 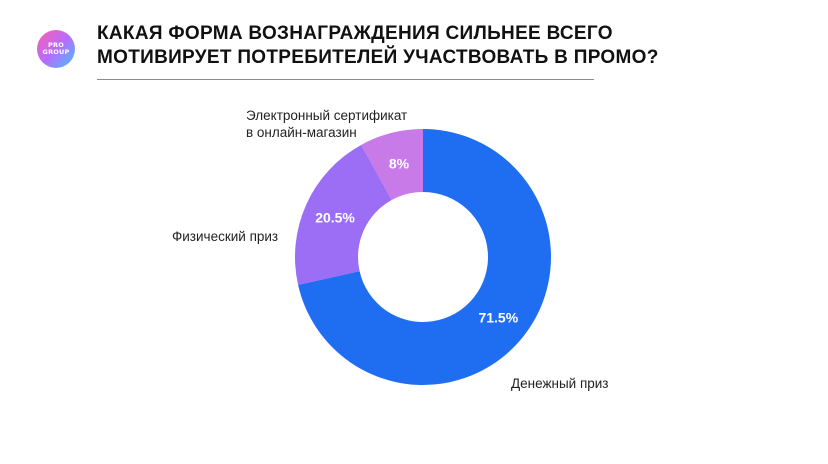 I want to click on slice-physical-prize, so click(x=343, y=214).